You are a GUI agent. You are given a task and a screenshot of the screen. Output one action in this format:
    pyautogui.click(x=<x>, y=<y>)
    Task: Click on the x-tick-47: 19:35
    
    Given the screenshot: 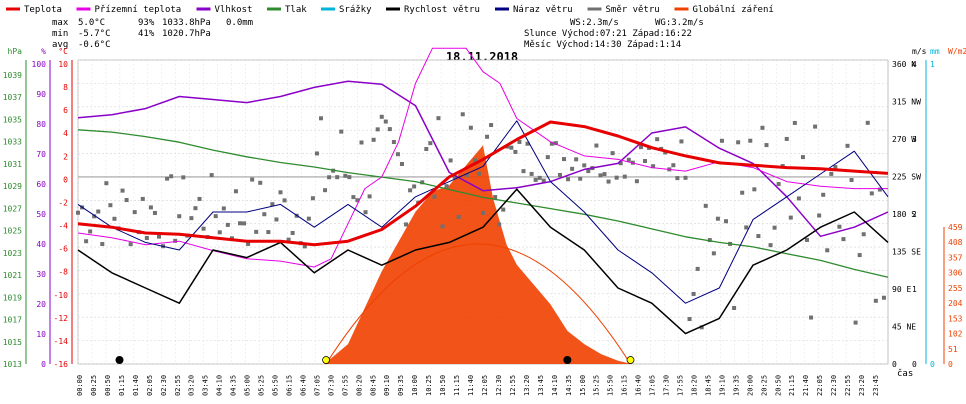 What is the action you would take?
    pyautogui.click(x=736, y=385)
    